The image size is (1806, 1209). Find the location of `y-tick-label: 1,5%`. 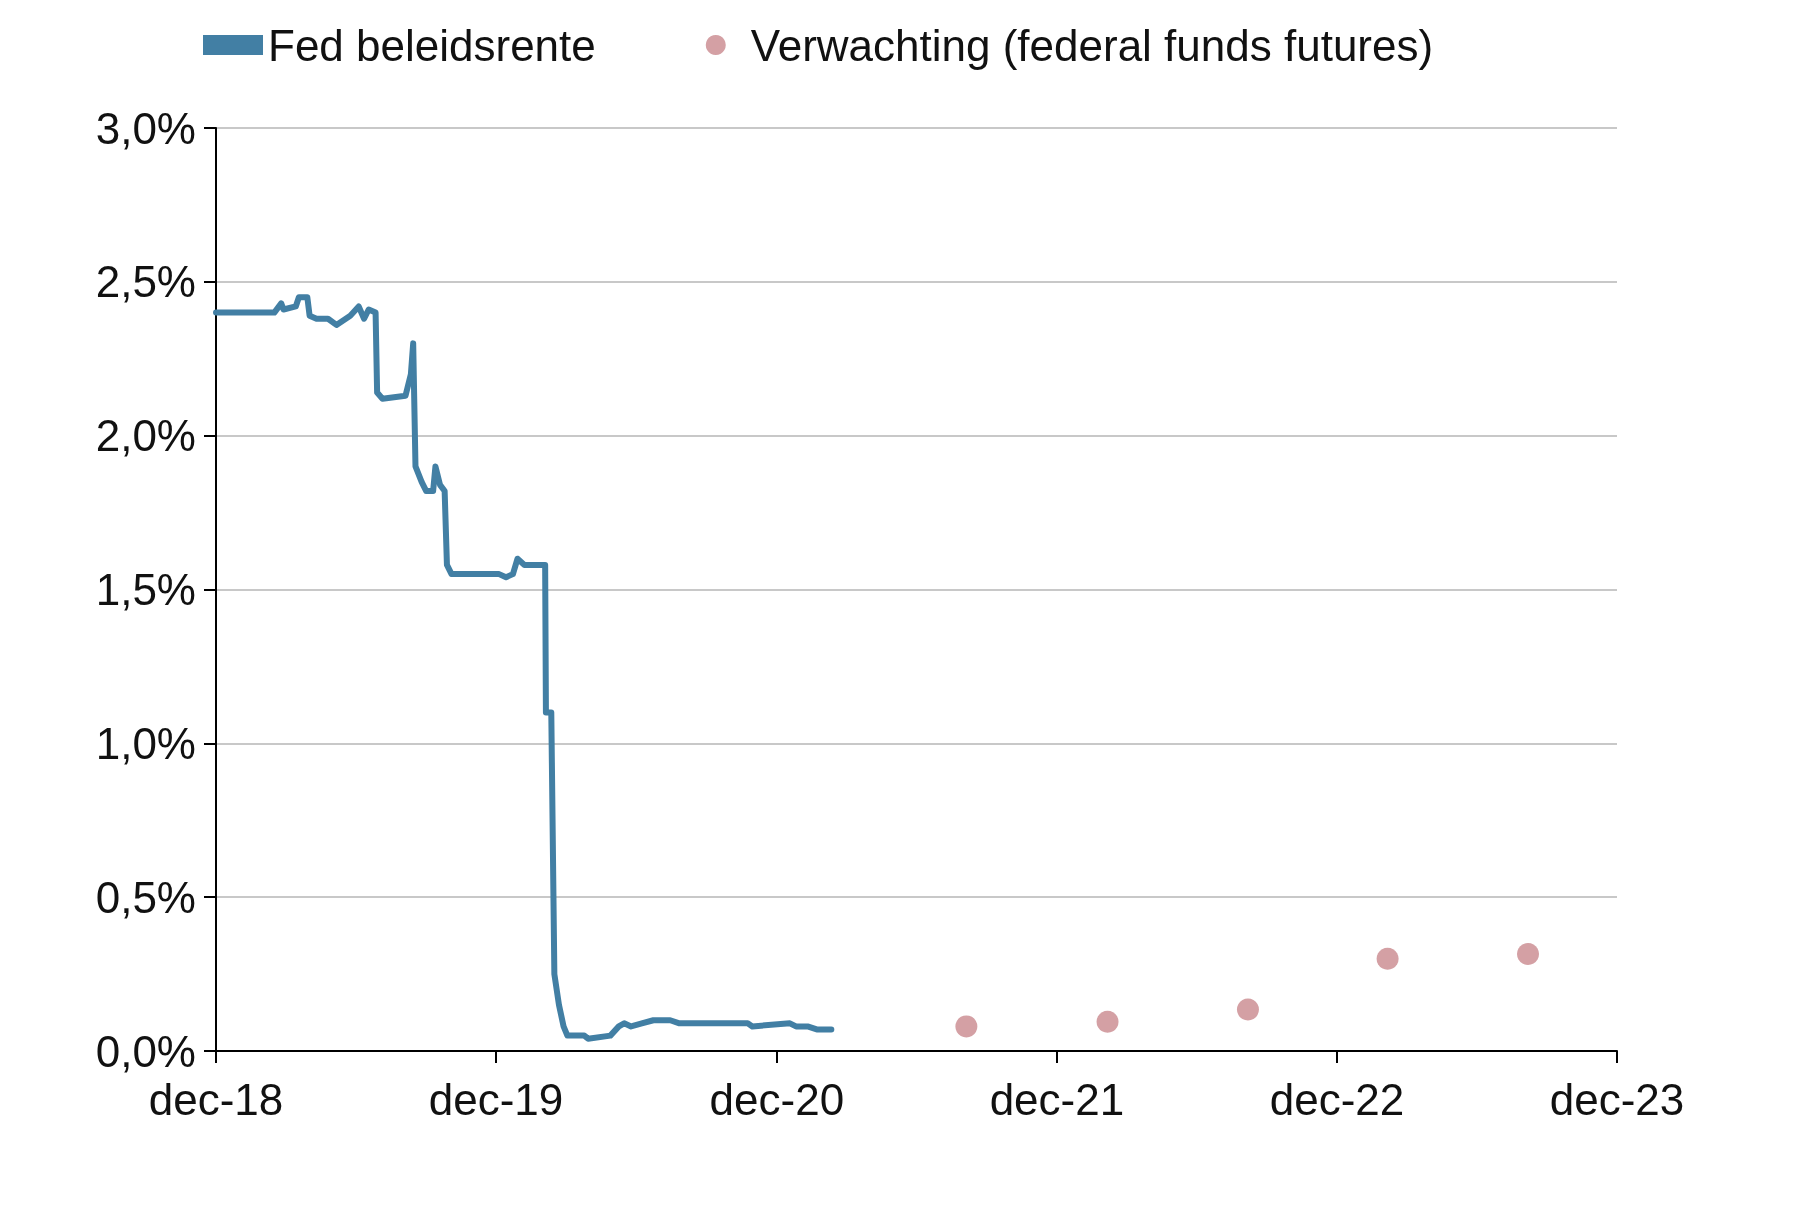

y-tick-label: 1,5% is located at coordinates (145, 589).